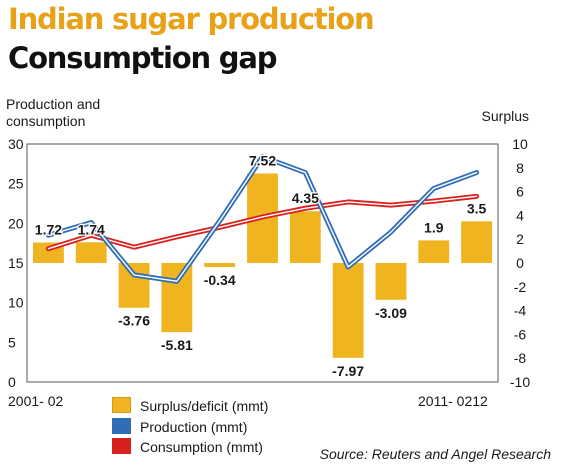 The width and height of the screenshot is (565, 469). I want to click on right-tick-label: 10, so click(520, 144).